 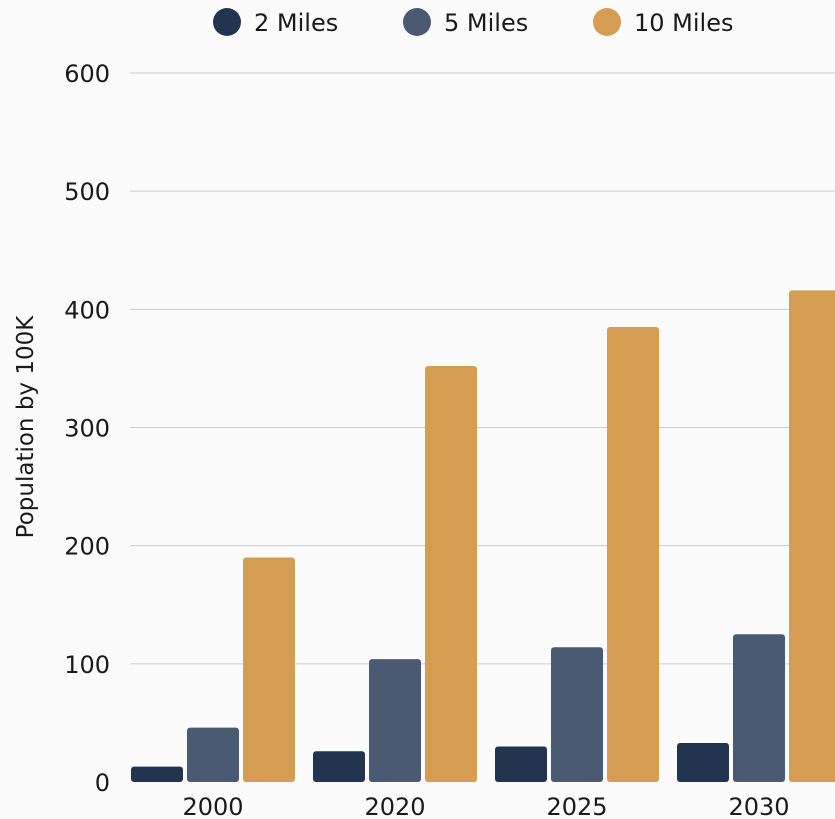 What do you see at coordinates (486, 23) in the screenshot?
I see `legend-label: 5 Miles` at bounding box center [486, 23].